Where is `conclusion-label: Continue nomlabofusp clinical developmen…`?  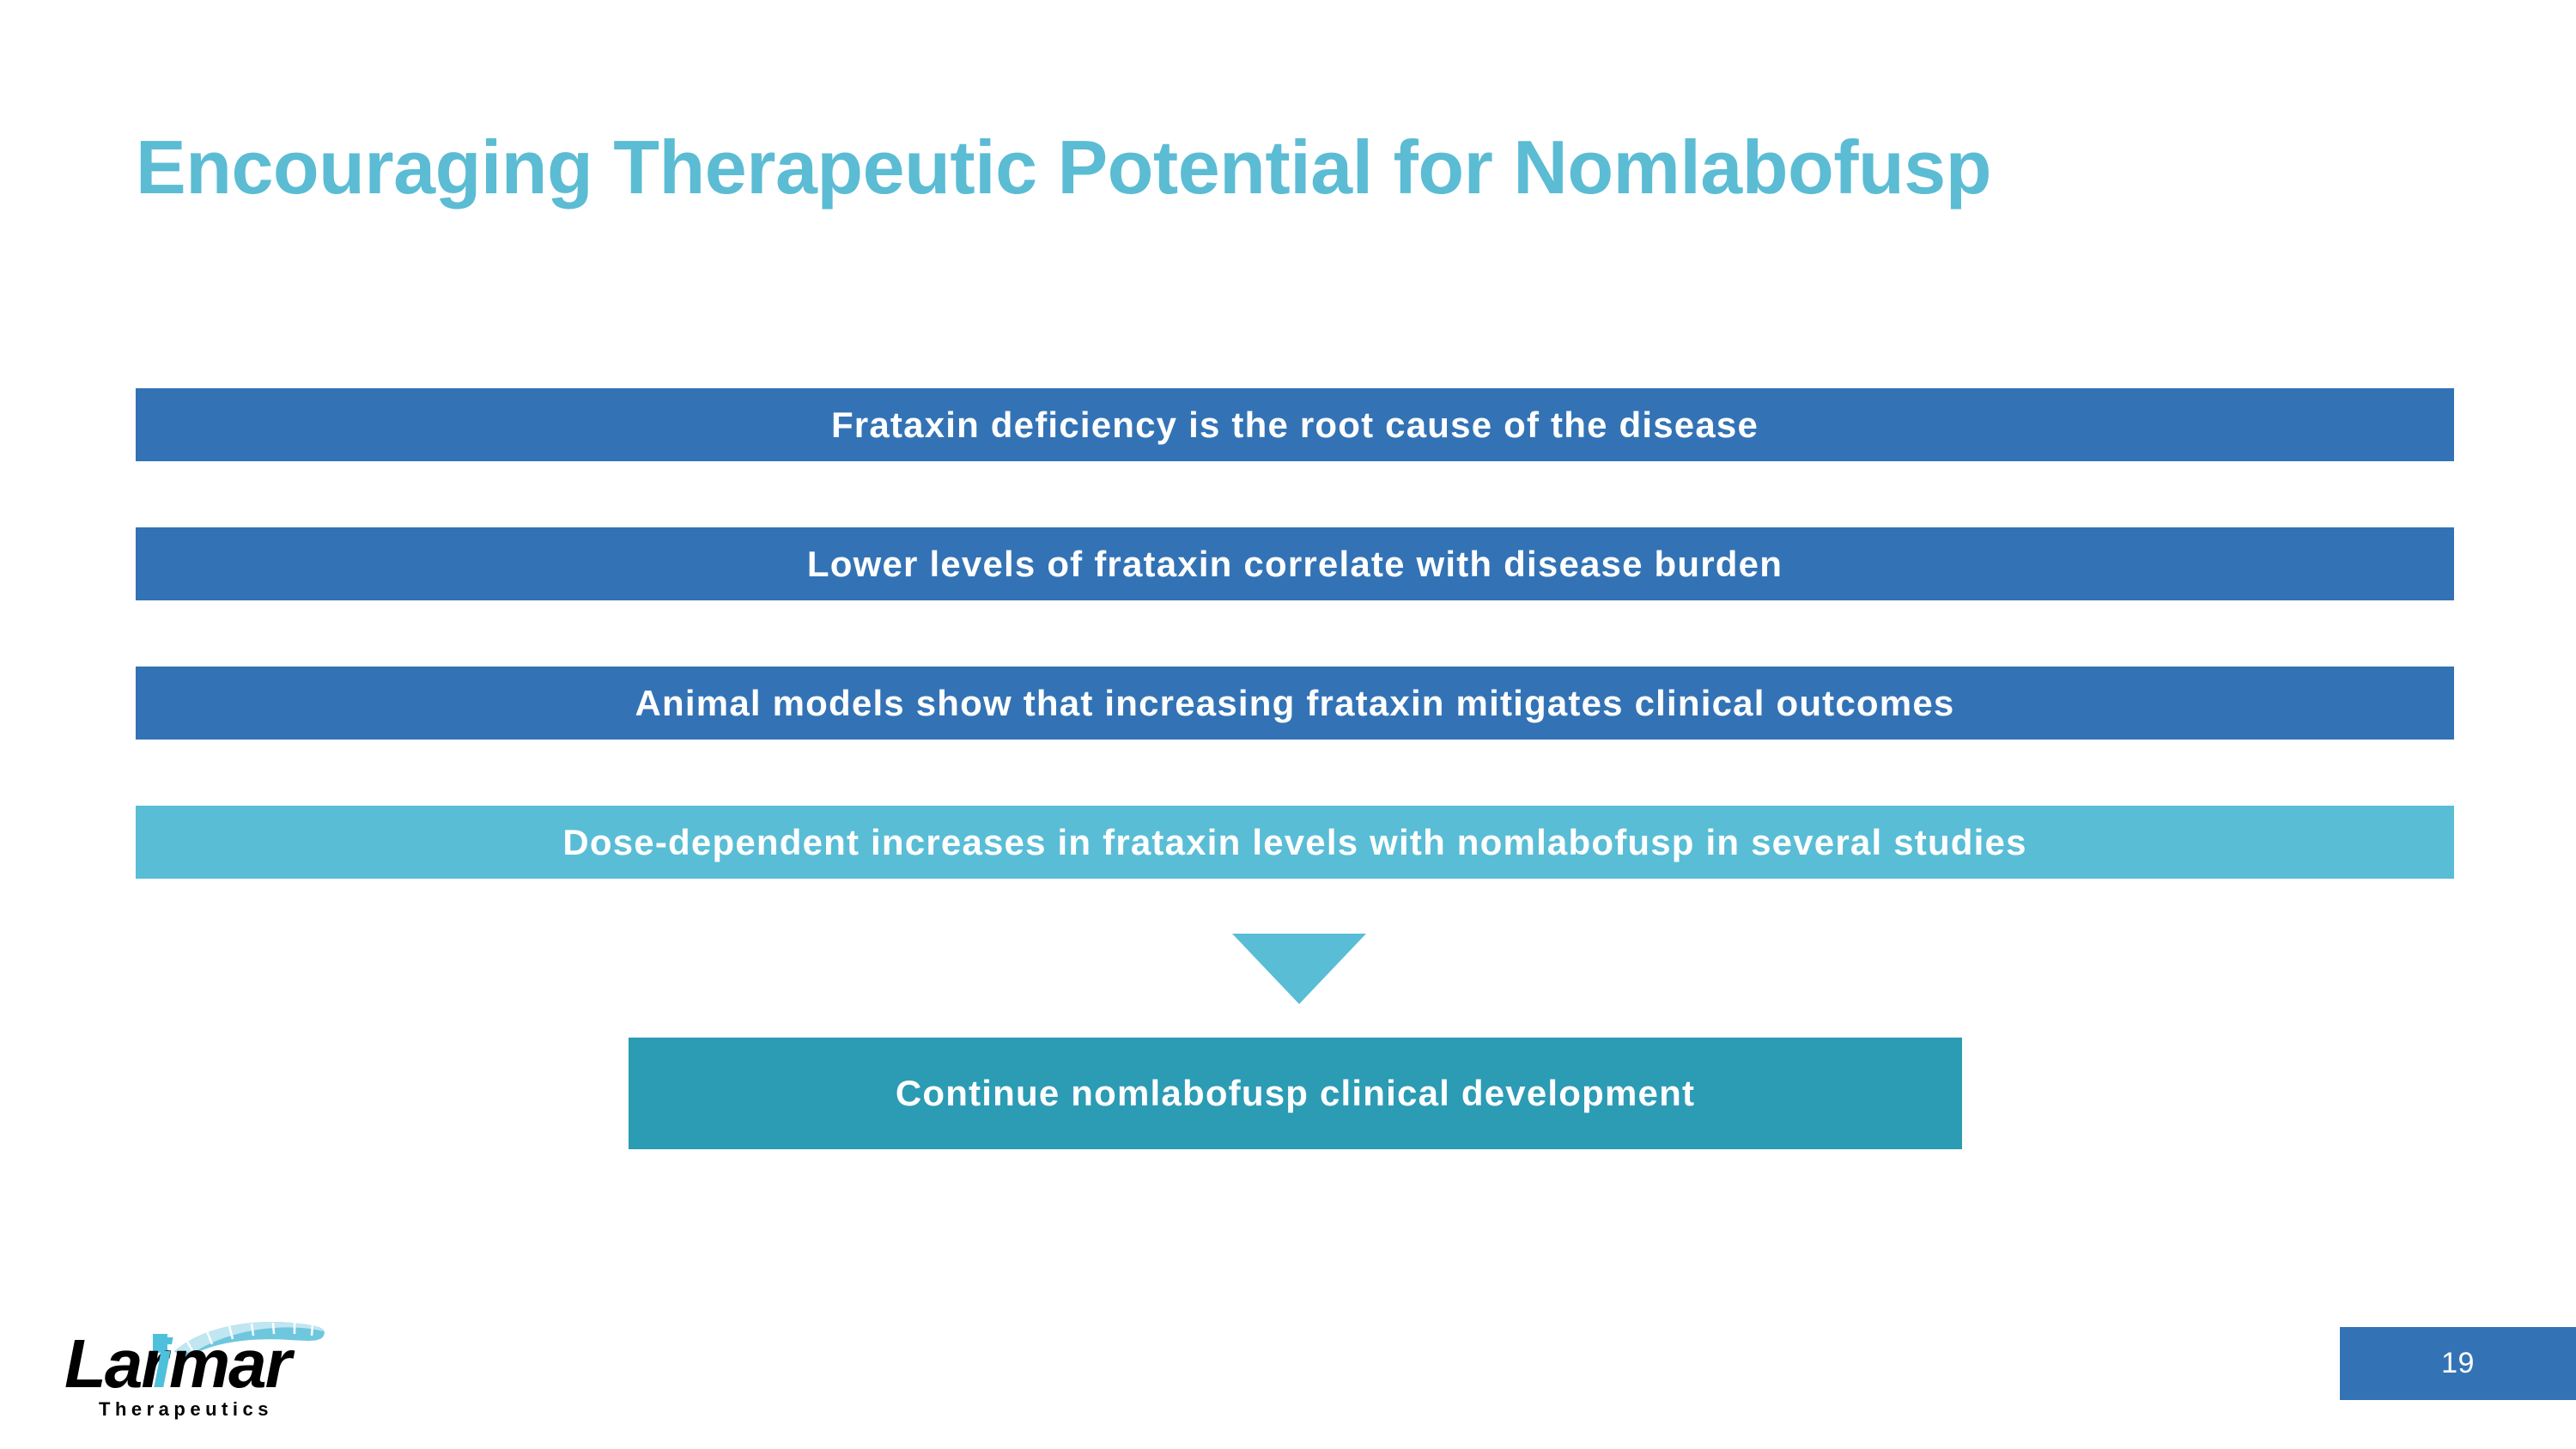 conclusion-label: Continue nomlabofusp clinical developmen… is located at coordinates (1295, 1093).